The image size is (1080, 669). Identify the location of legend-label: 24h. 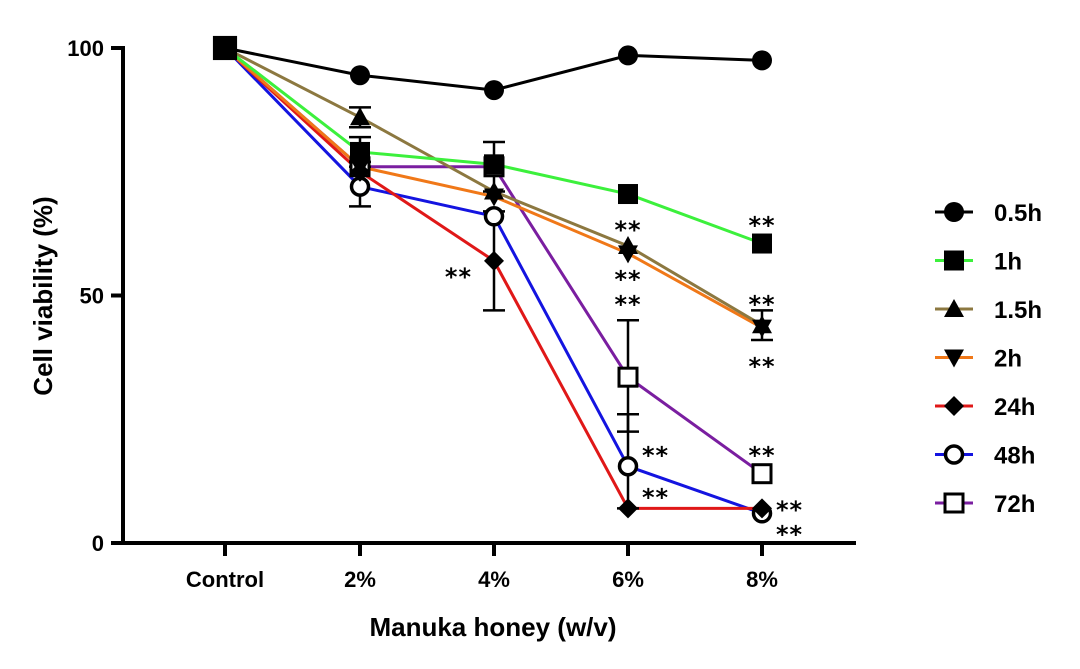
(1014, 407).